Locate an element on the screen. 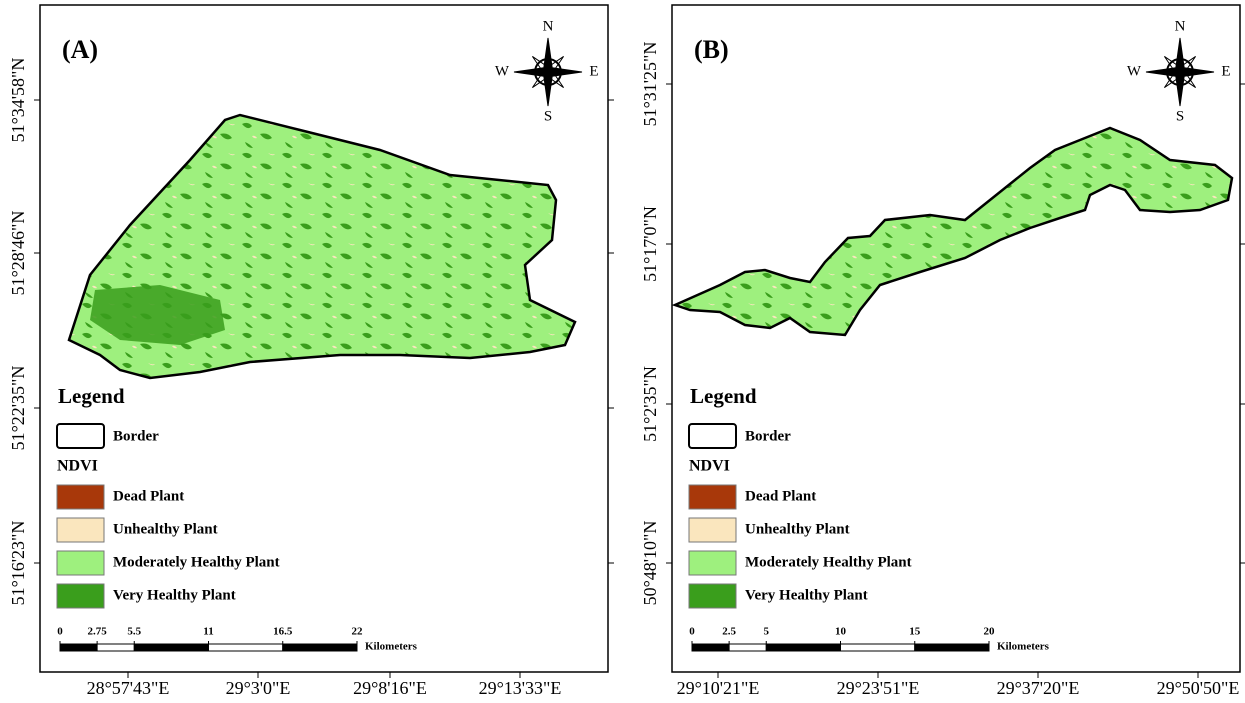  lat-label: 50°48'10"N is located at coordinates (650, 563).